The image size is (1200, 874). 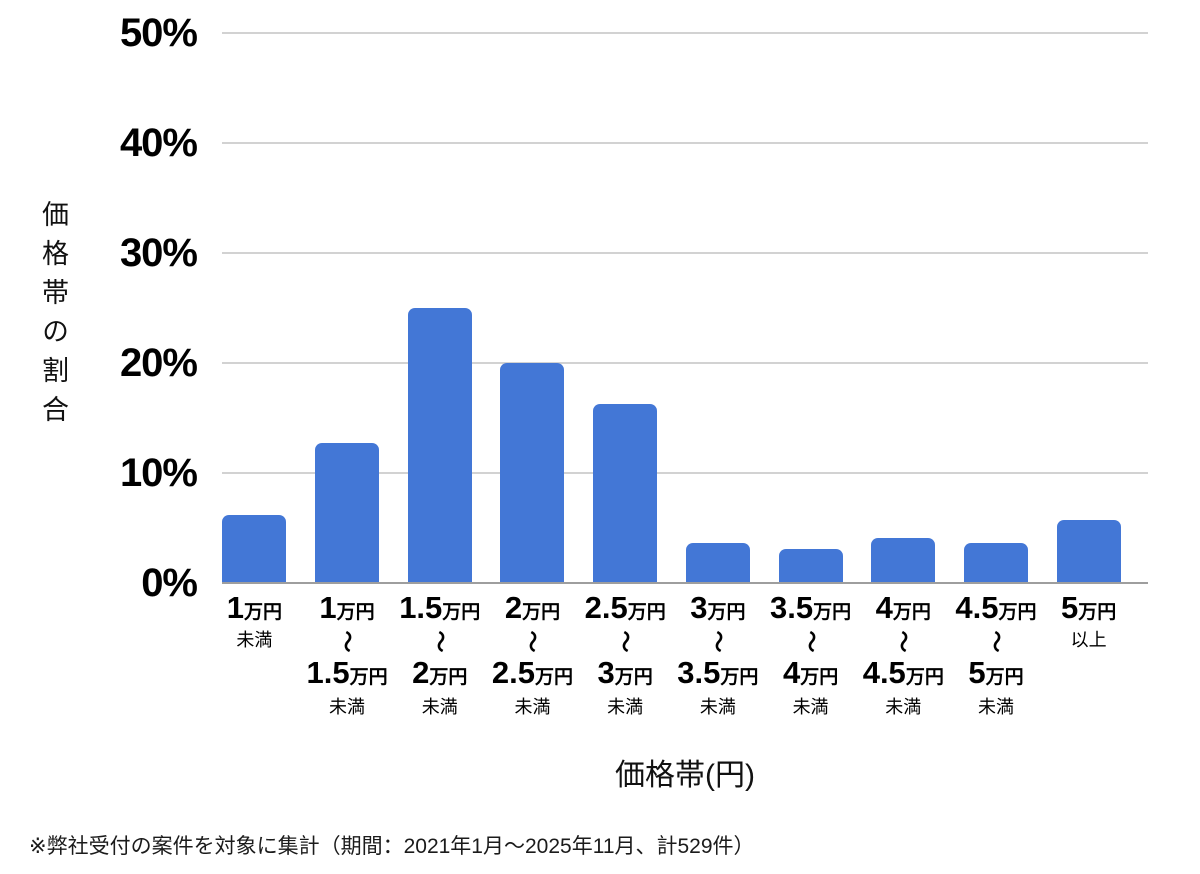 I want to click on x-tick-label: 3万円〜 3.5万円 未満, so click(x=718, y=653).